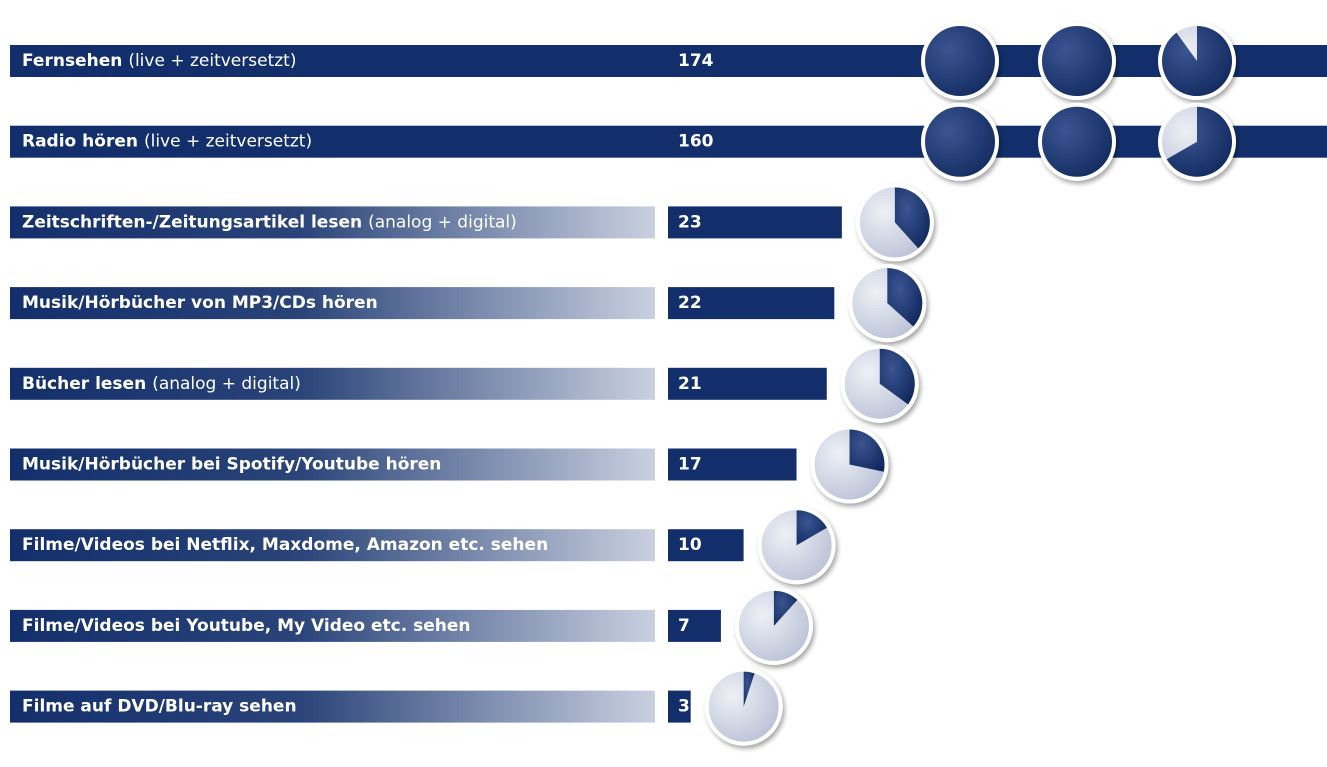  I want to click on value-label: 7, so click(684, 626).